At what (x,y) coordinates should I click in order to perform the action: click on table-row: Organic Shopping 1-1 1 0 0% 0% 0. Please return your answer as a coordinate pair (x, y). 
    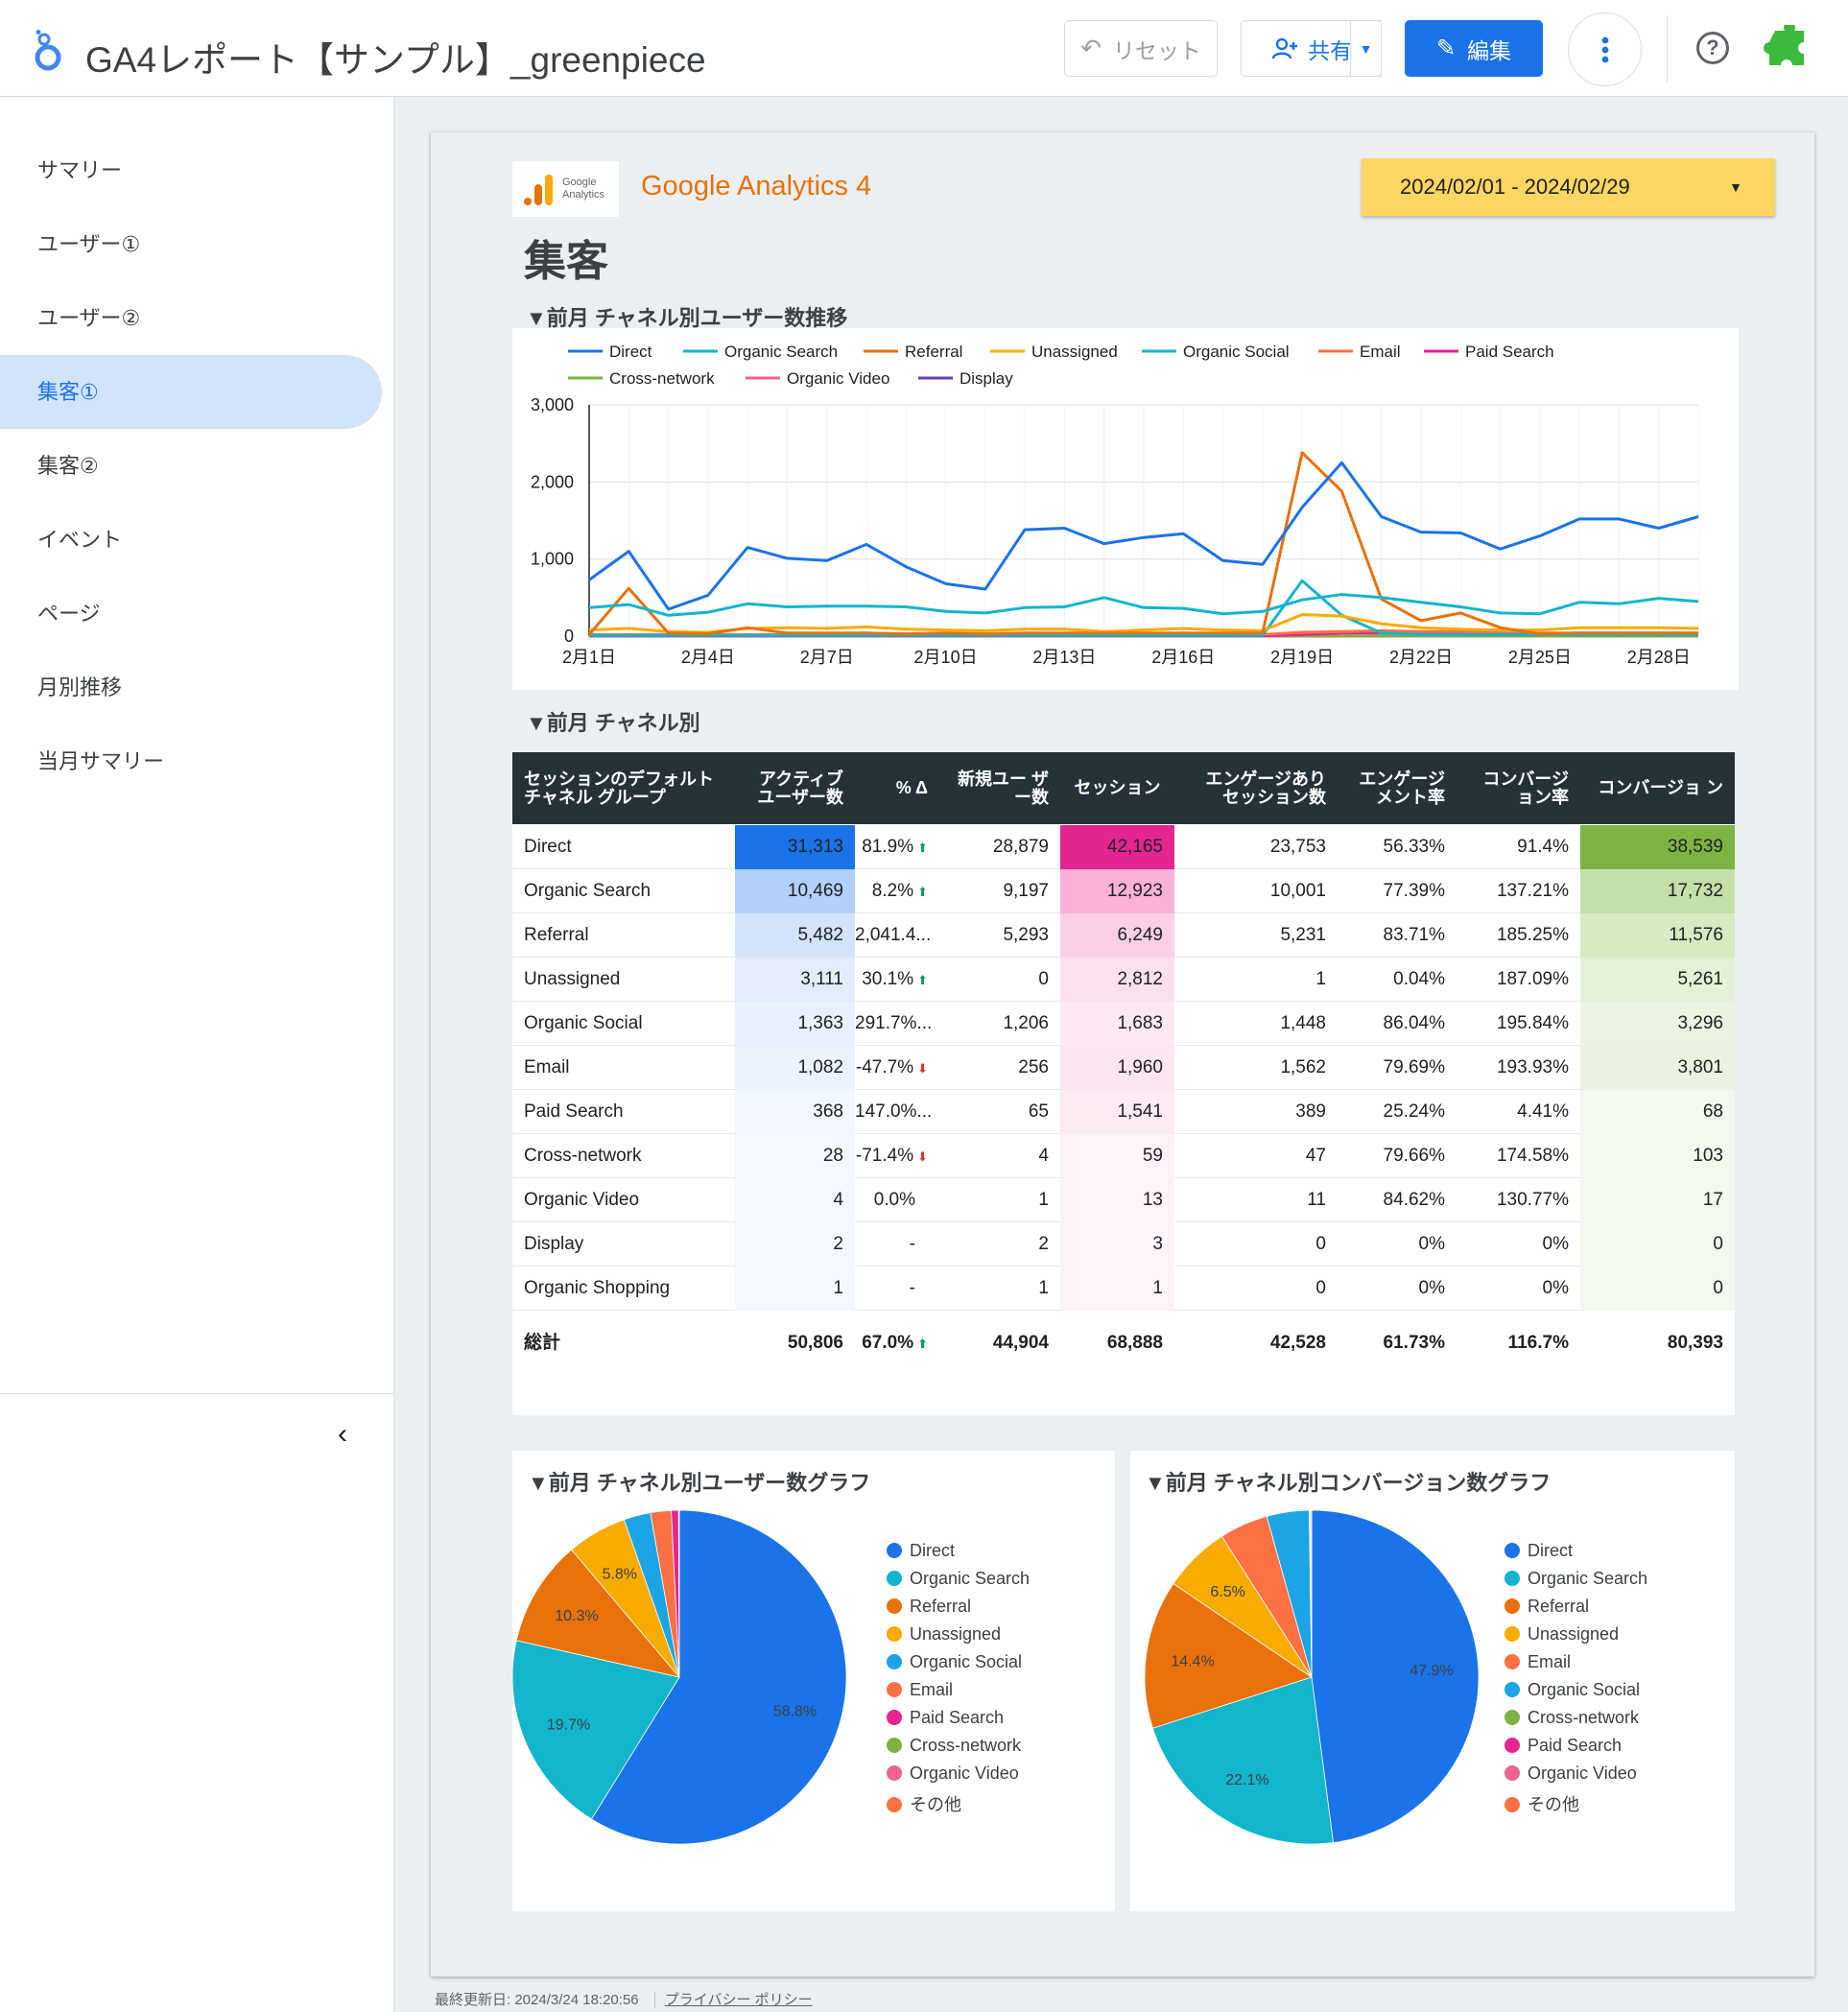
    Looking at the image, I should click on (1123, 1288).